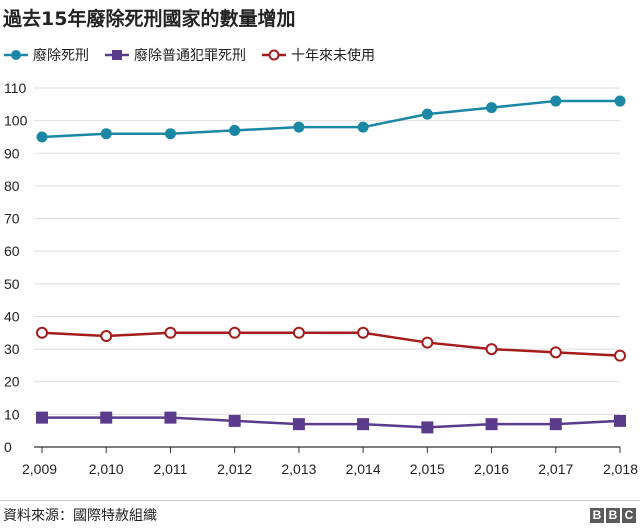 This screenshot has height=529, width=640. I want to click on legend-label-ordinary-crimes: 廢除普通犯罪死刑, so click(190, 56).